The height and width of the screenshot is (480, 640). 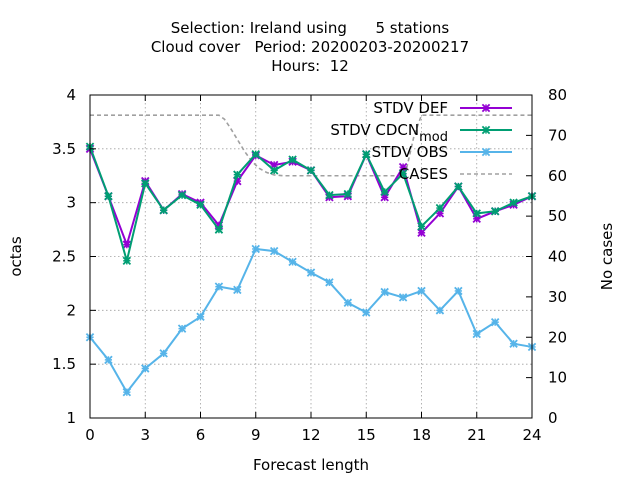 I want to click on legend-label: STDV DEF, so click(x=410, y=108).